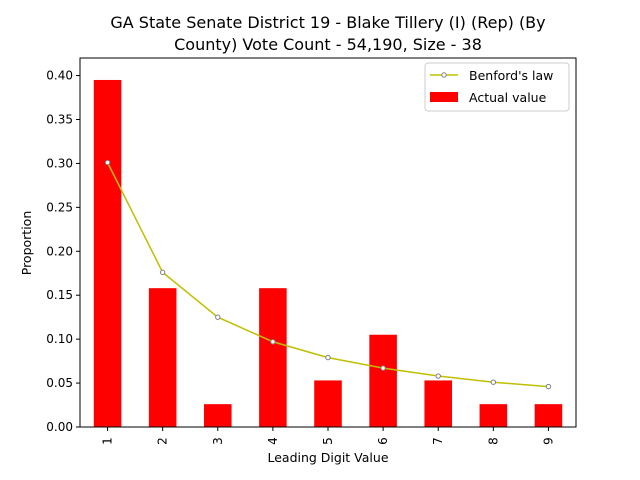  Describe the element at coordinates (444, 75) in the screenshot. I see `legend-line-marker` at that location.